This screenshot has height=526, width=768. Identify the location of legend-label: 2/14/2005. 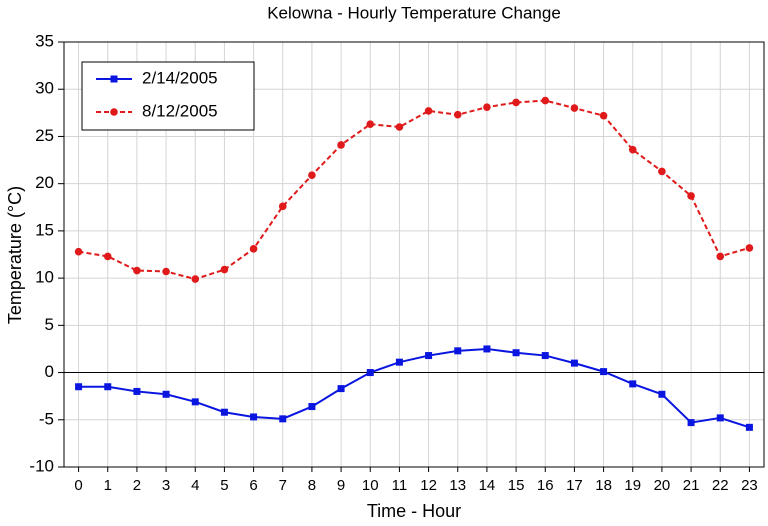
(180, 77).